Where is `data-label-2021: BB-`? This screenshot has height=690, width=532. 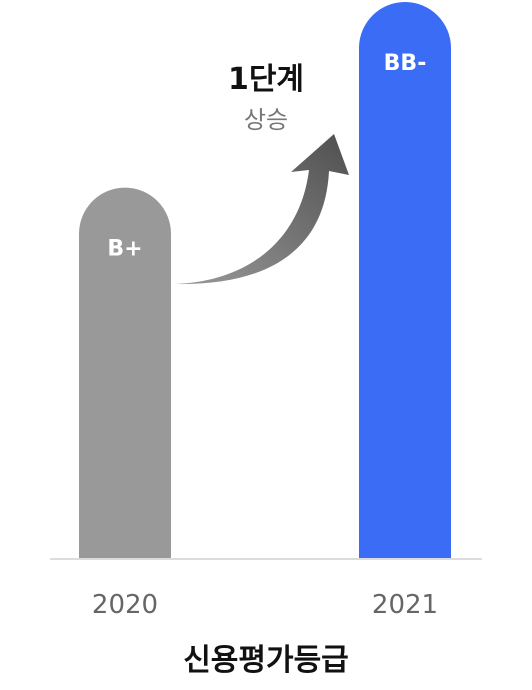 data-label-2021: BB- is located at coordinates (405, 63).